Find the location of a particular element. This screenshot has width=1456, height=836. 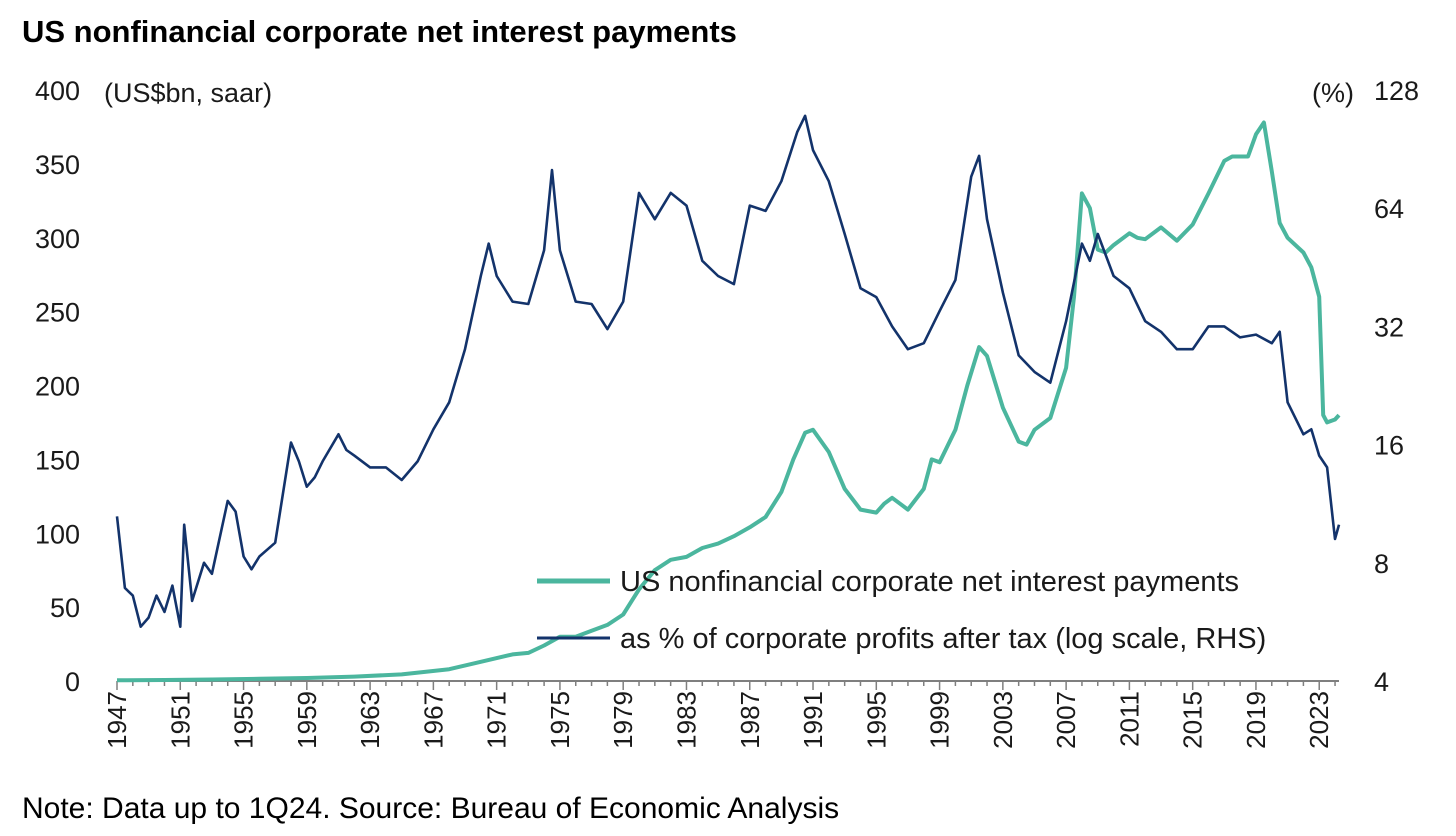

right-tick-label: 128 is located at coordinates (1396, 91).